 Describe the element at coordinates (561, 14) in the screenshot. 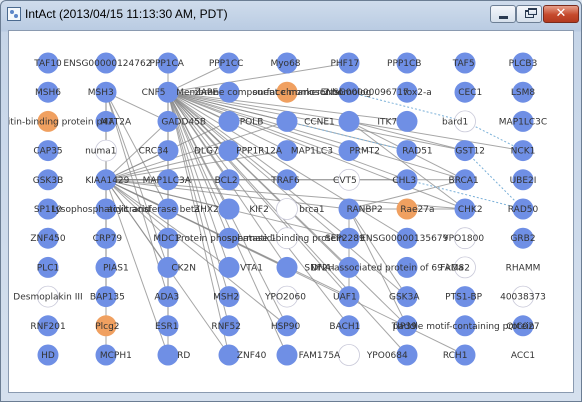

I see `close-button: ✕` at that location.